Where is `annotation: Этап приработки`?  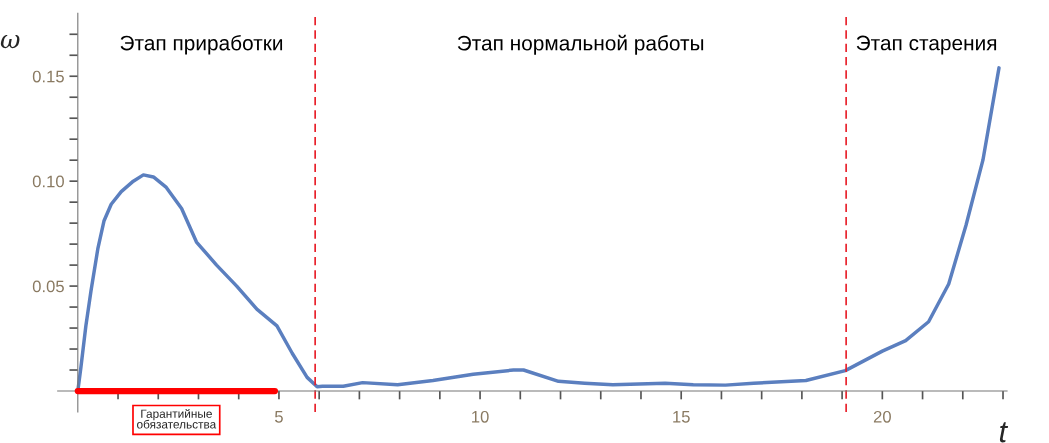
annotation: Этап приработки is located at coordinates (201, 44).